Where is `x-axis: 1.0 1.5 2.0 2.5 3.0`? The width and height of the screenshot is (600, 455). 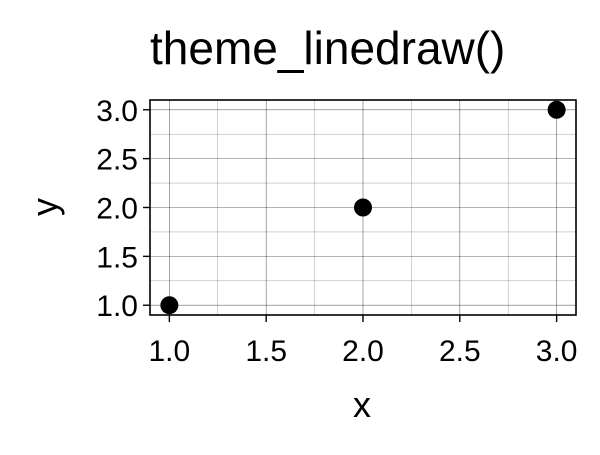
x-axis: 1.0 1.5 2.0 2.5 3.0 is located at coordinates (363, 341).